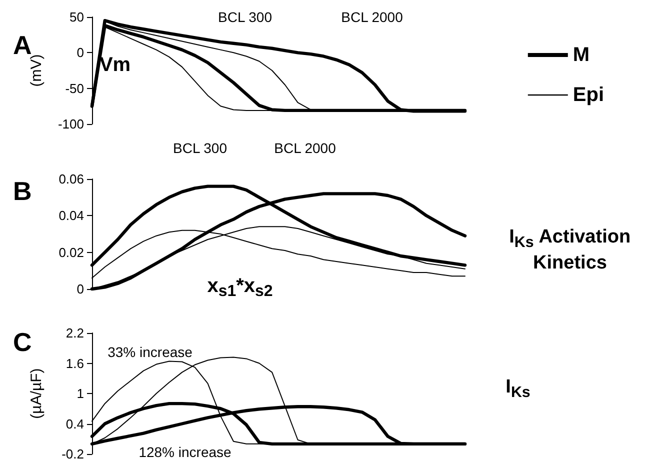  I want to click on y-axis-title: (µA/µF), so click(36, 393).